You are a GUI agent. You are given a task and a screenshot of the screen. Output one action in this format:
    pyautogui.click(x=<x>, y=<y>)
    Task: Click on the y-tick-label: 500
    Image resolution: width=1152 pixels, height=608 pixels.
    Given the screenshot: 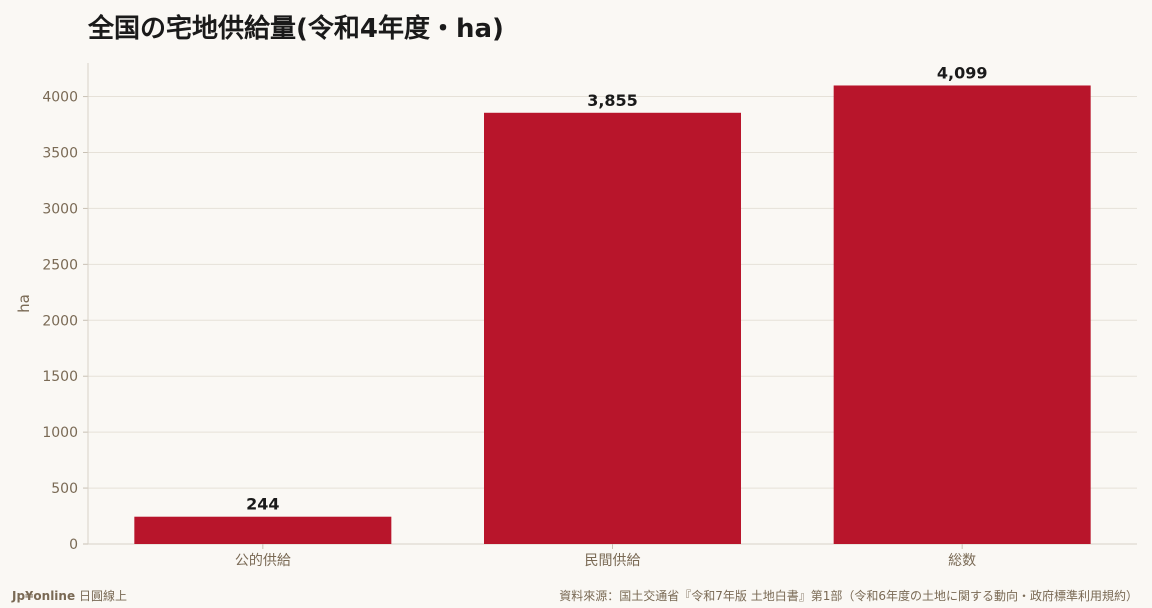 What is the action you would take?
    pyautogui.click(x=64, y=489)
    